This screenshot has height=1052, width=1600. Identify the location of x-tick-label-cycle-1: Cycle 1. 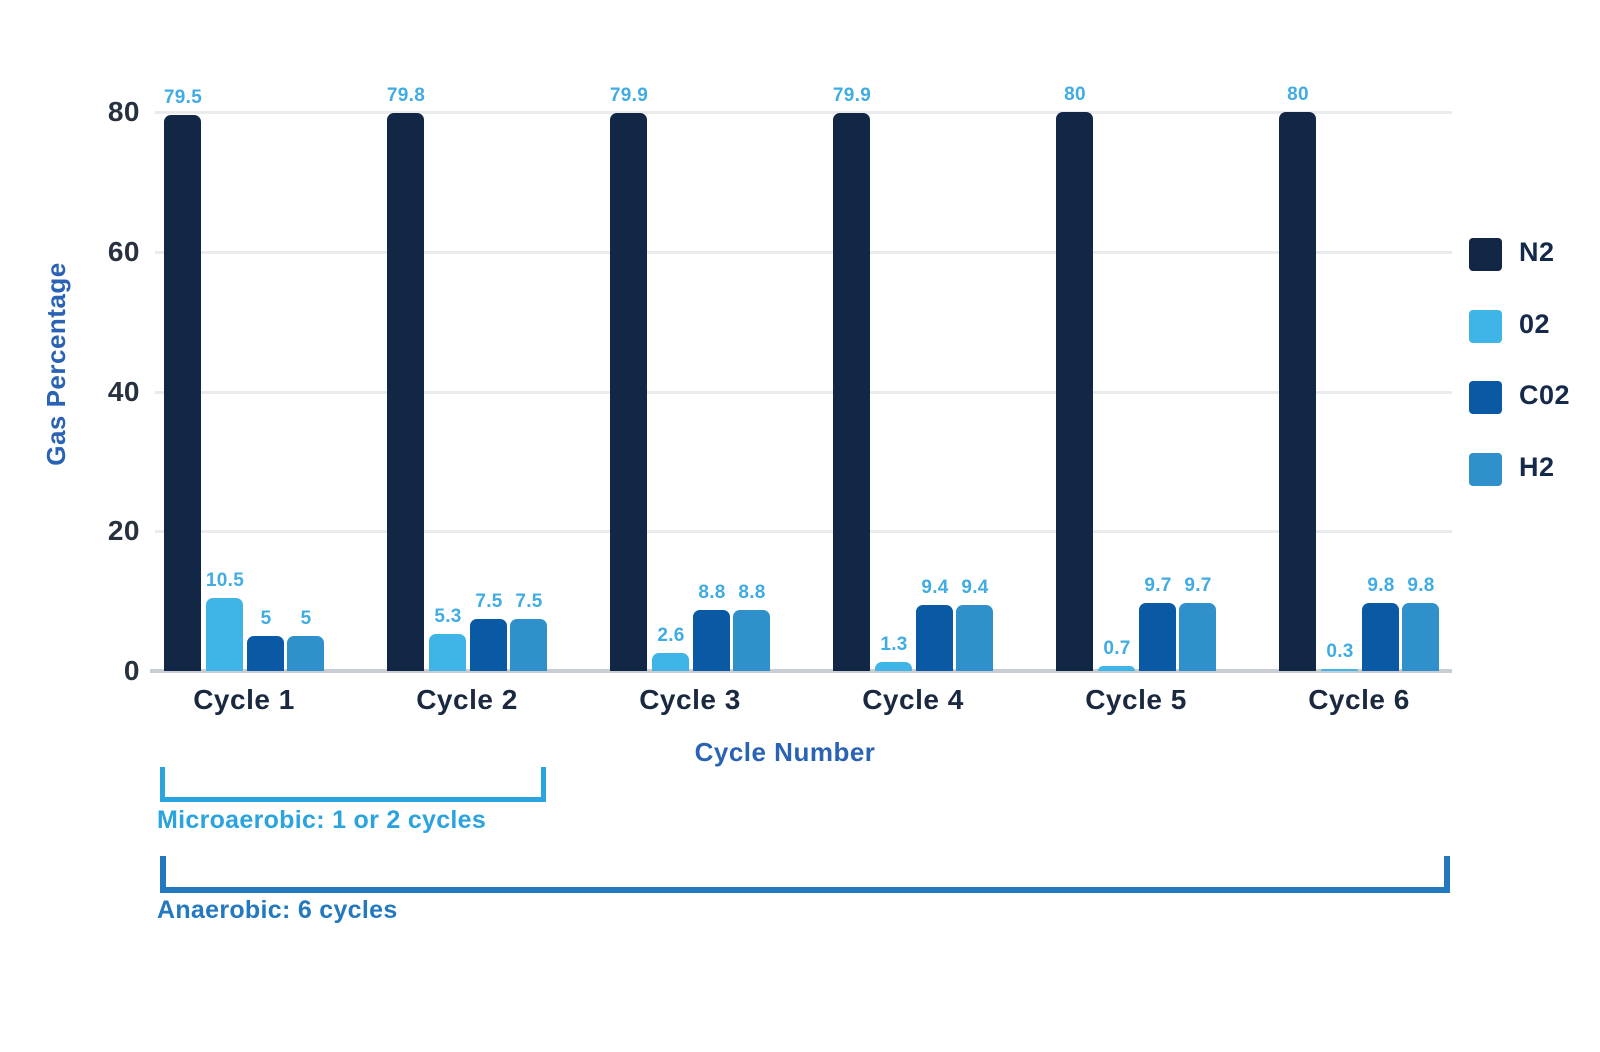
(244, 699).